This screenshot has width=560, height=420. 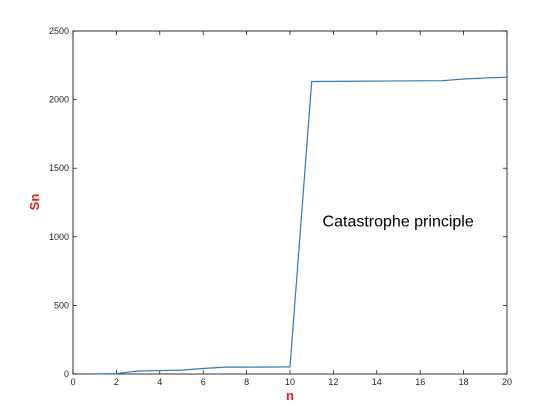 I want to click on x-tick-label: 16, so click(x=420, y=382).